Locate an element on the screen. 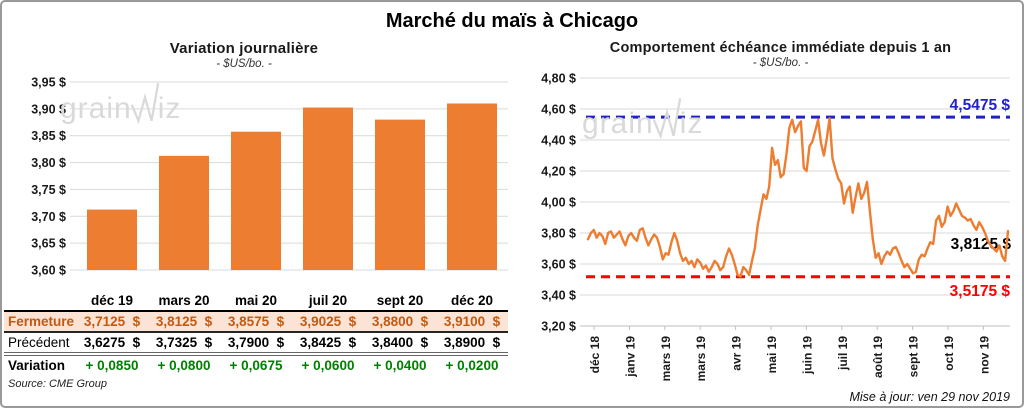 This screenshot has height=408, width=1024. table-cell: 3,6275 $ is located at coordinates (112, 342).